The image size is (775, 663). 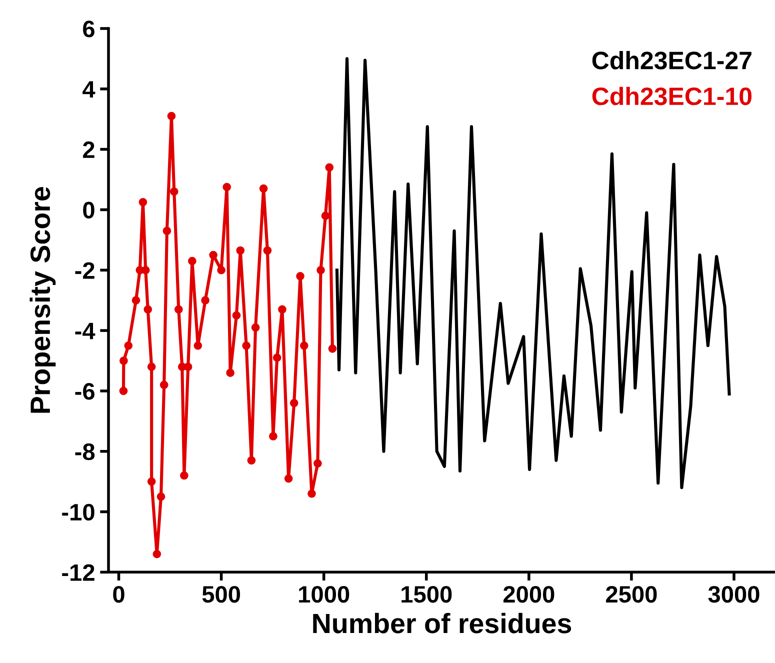 What do you see at coordinates (85, 451) in the screenshot?
I see `y-tick-label: -8` at bounding box center [85, 451].